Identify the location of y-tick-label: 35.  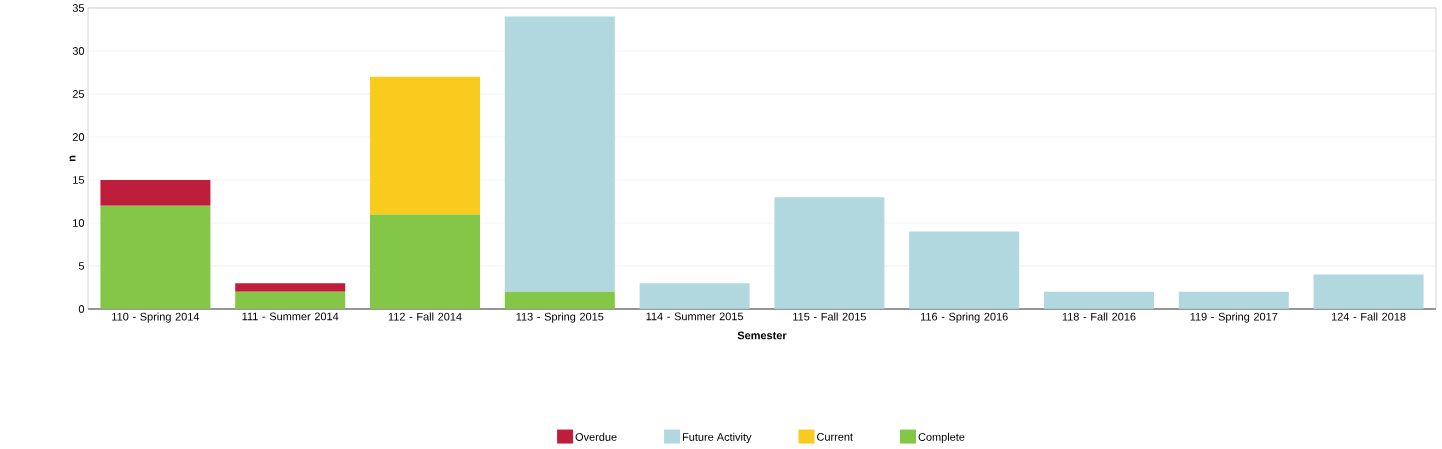
(78, 8).